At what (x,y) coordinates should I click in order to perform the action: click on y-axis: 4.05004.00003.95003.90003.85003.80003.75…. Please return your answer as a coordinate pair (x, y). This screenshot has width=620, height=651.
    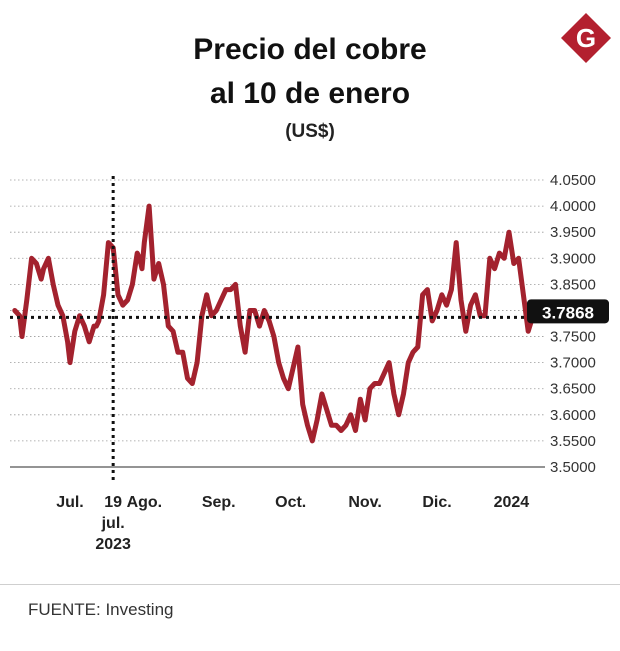
    Looking at the image, I should click on (573, 324).